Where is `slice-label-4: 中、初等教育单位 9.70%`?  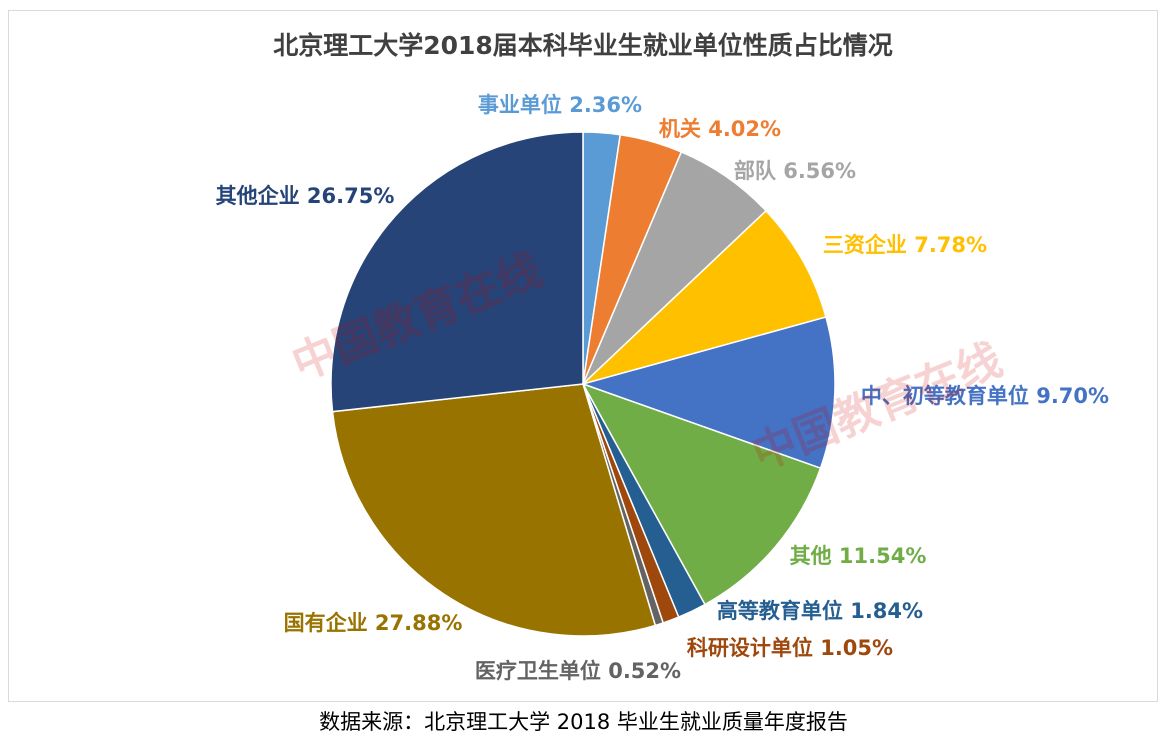
slice-label-4: 中、初等教育单位 9.70% is located at coordinates (985, 396).